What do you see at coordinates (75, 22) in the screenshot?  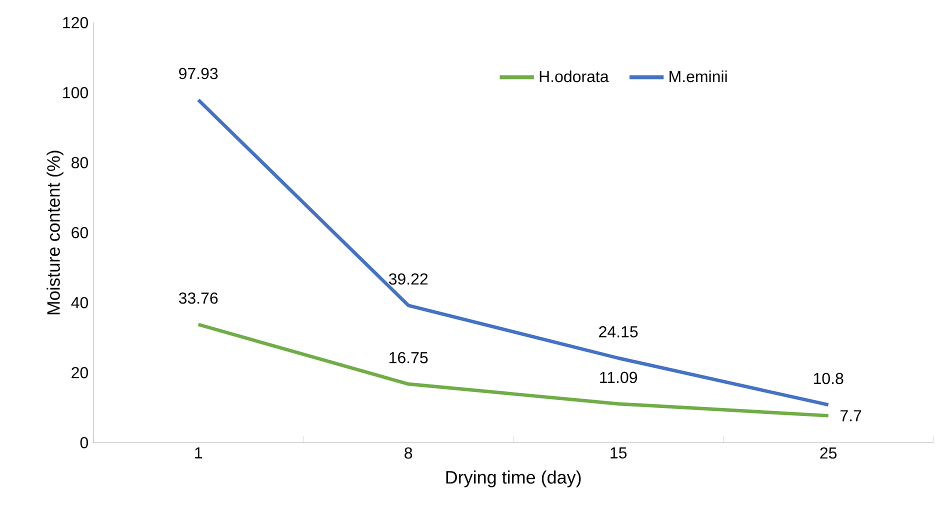 I see `y-tick-label: 120` at bounding box center [75, 22].